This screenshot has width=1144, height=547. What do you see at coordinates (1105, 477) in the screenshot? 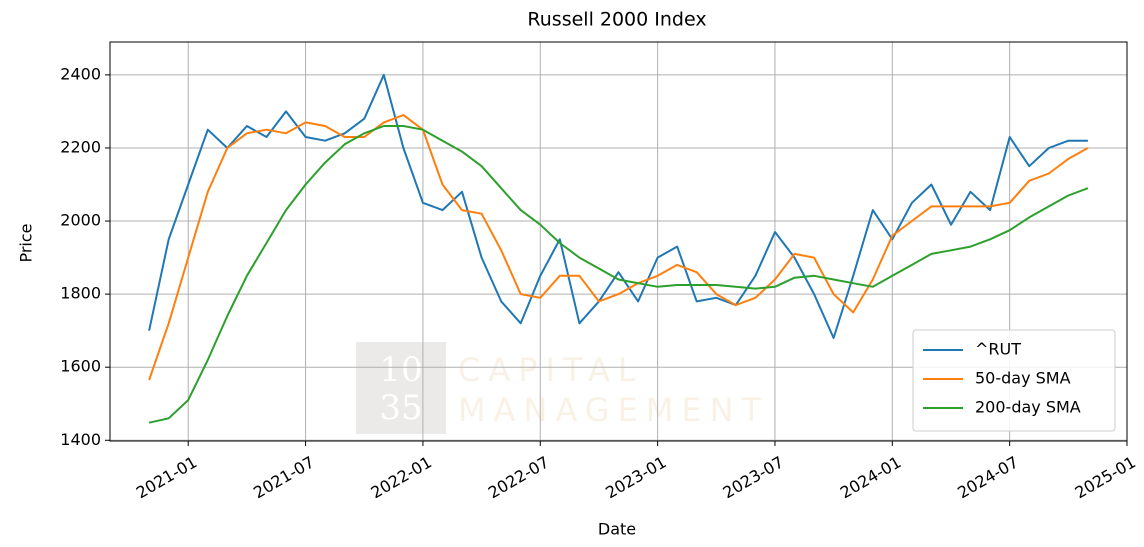
I see `x-tick-label: 2025-01` at bounding box center [1105, 477].